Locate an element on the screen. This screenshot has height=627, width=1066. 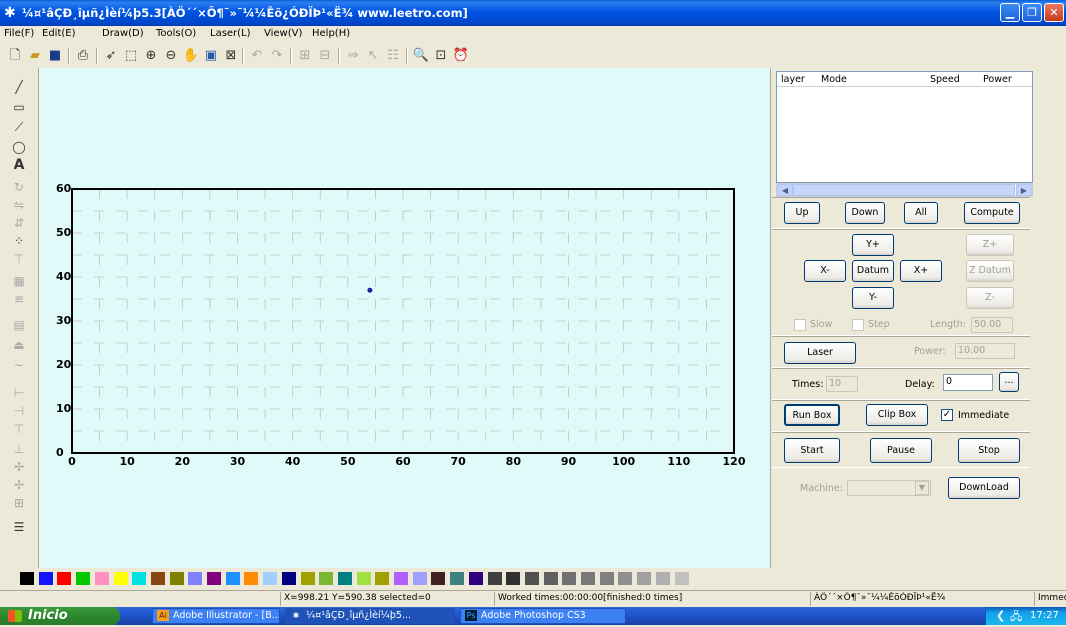
task-photoshop: Ps Adobe Photoshop CS3 is located at coordinates (543, 616).